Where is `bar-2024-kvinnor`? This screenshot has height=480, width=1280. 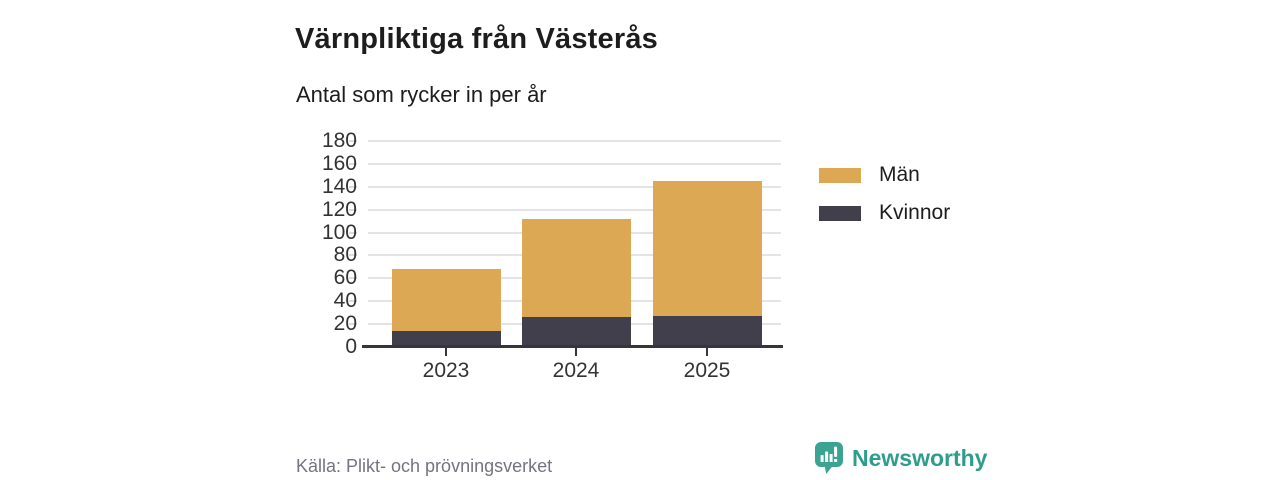 bar-2024-kvinnor is located at coordinates (576, 332).